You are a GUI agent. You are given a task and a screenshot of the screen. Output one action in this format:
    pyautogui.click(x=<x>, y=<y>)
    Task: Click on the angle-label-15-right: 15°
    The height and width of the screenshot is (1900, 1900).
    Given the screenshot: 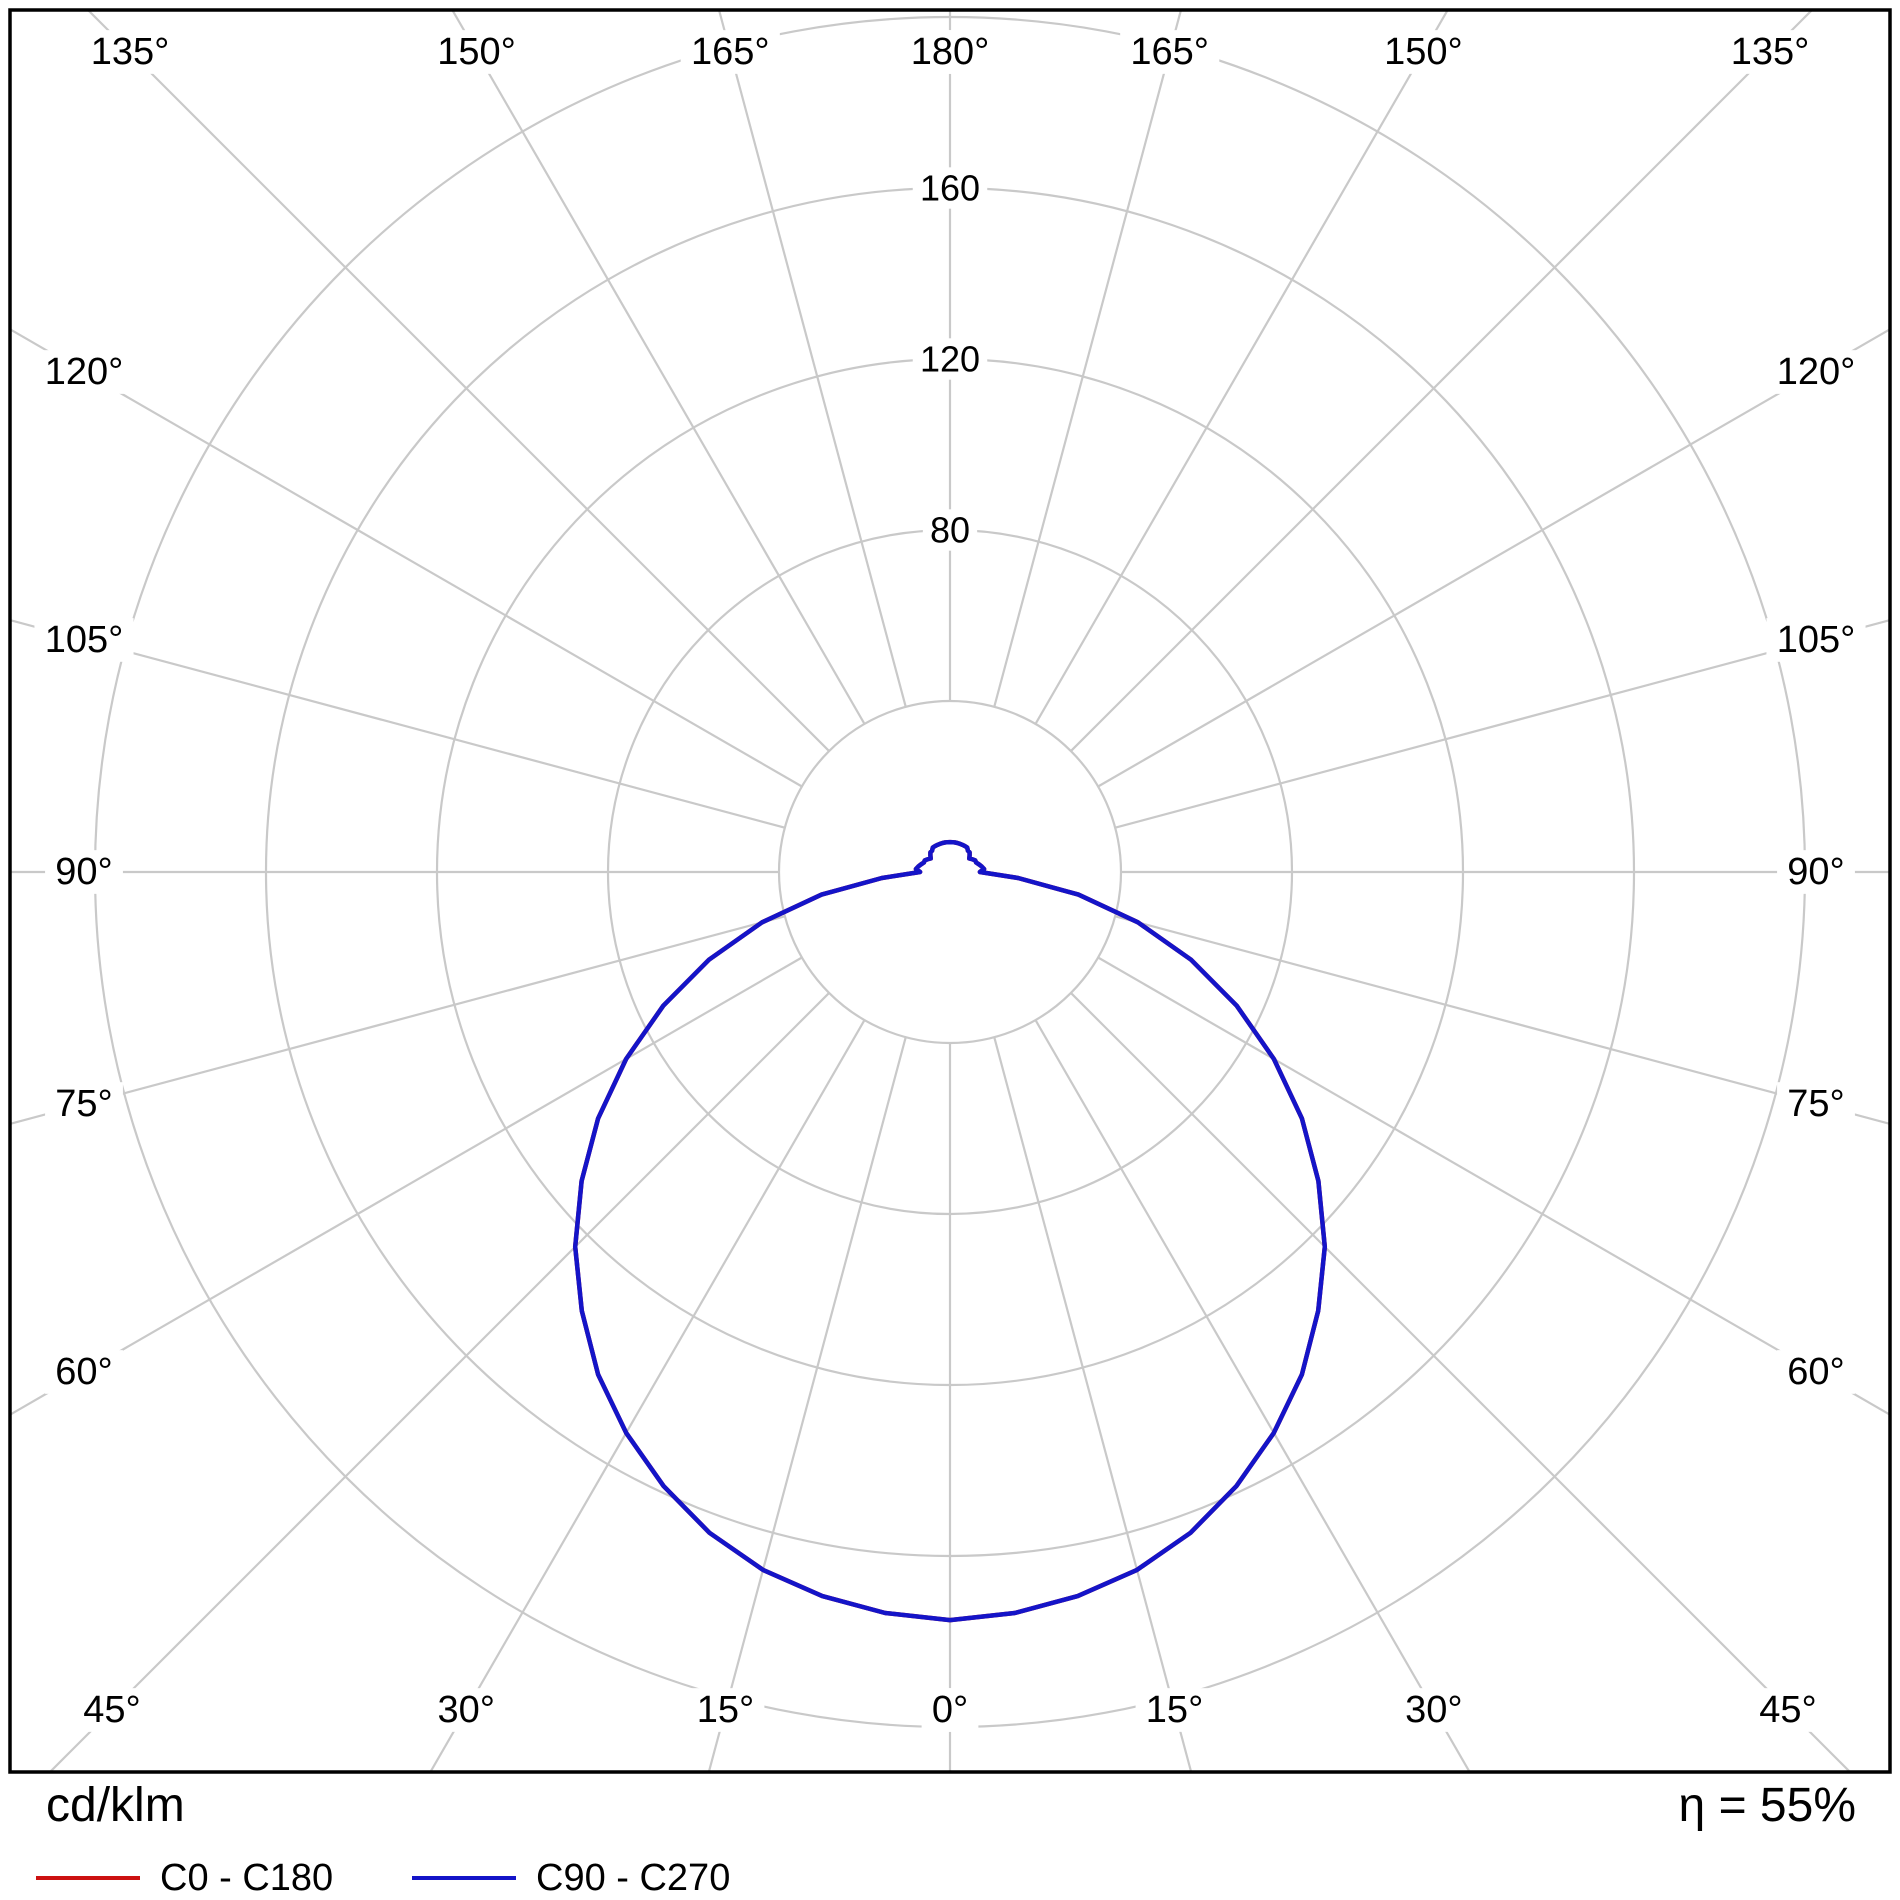 What is the action you would take?
    pyautogui.click(x=1174, y=1710)
    